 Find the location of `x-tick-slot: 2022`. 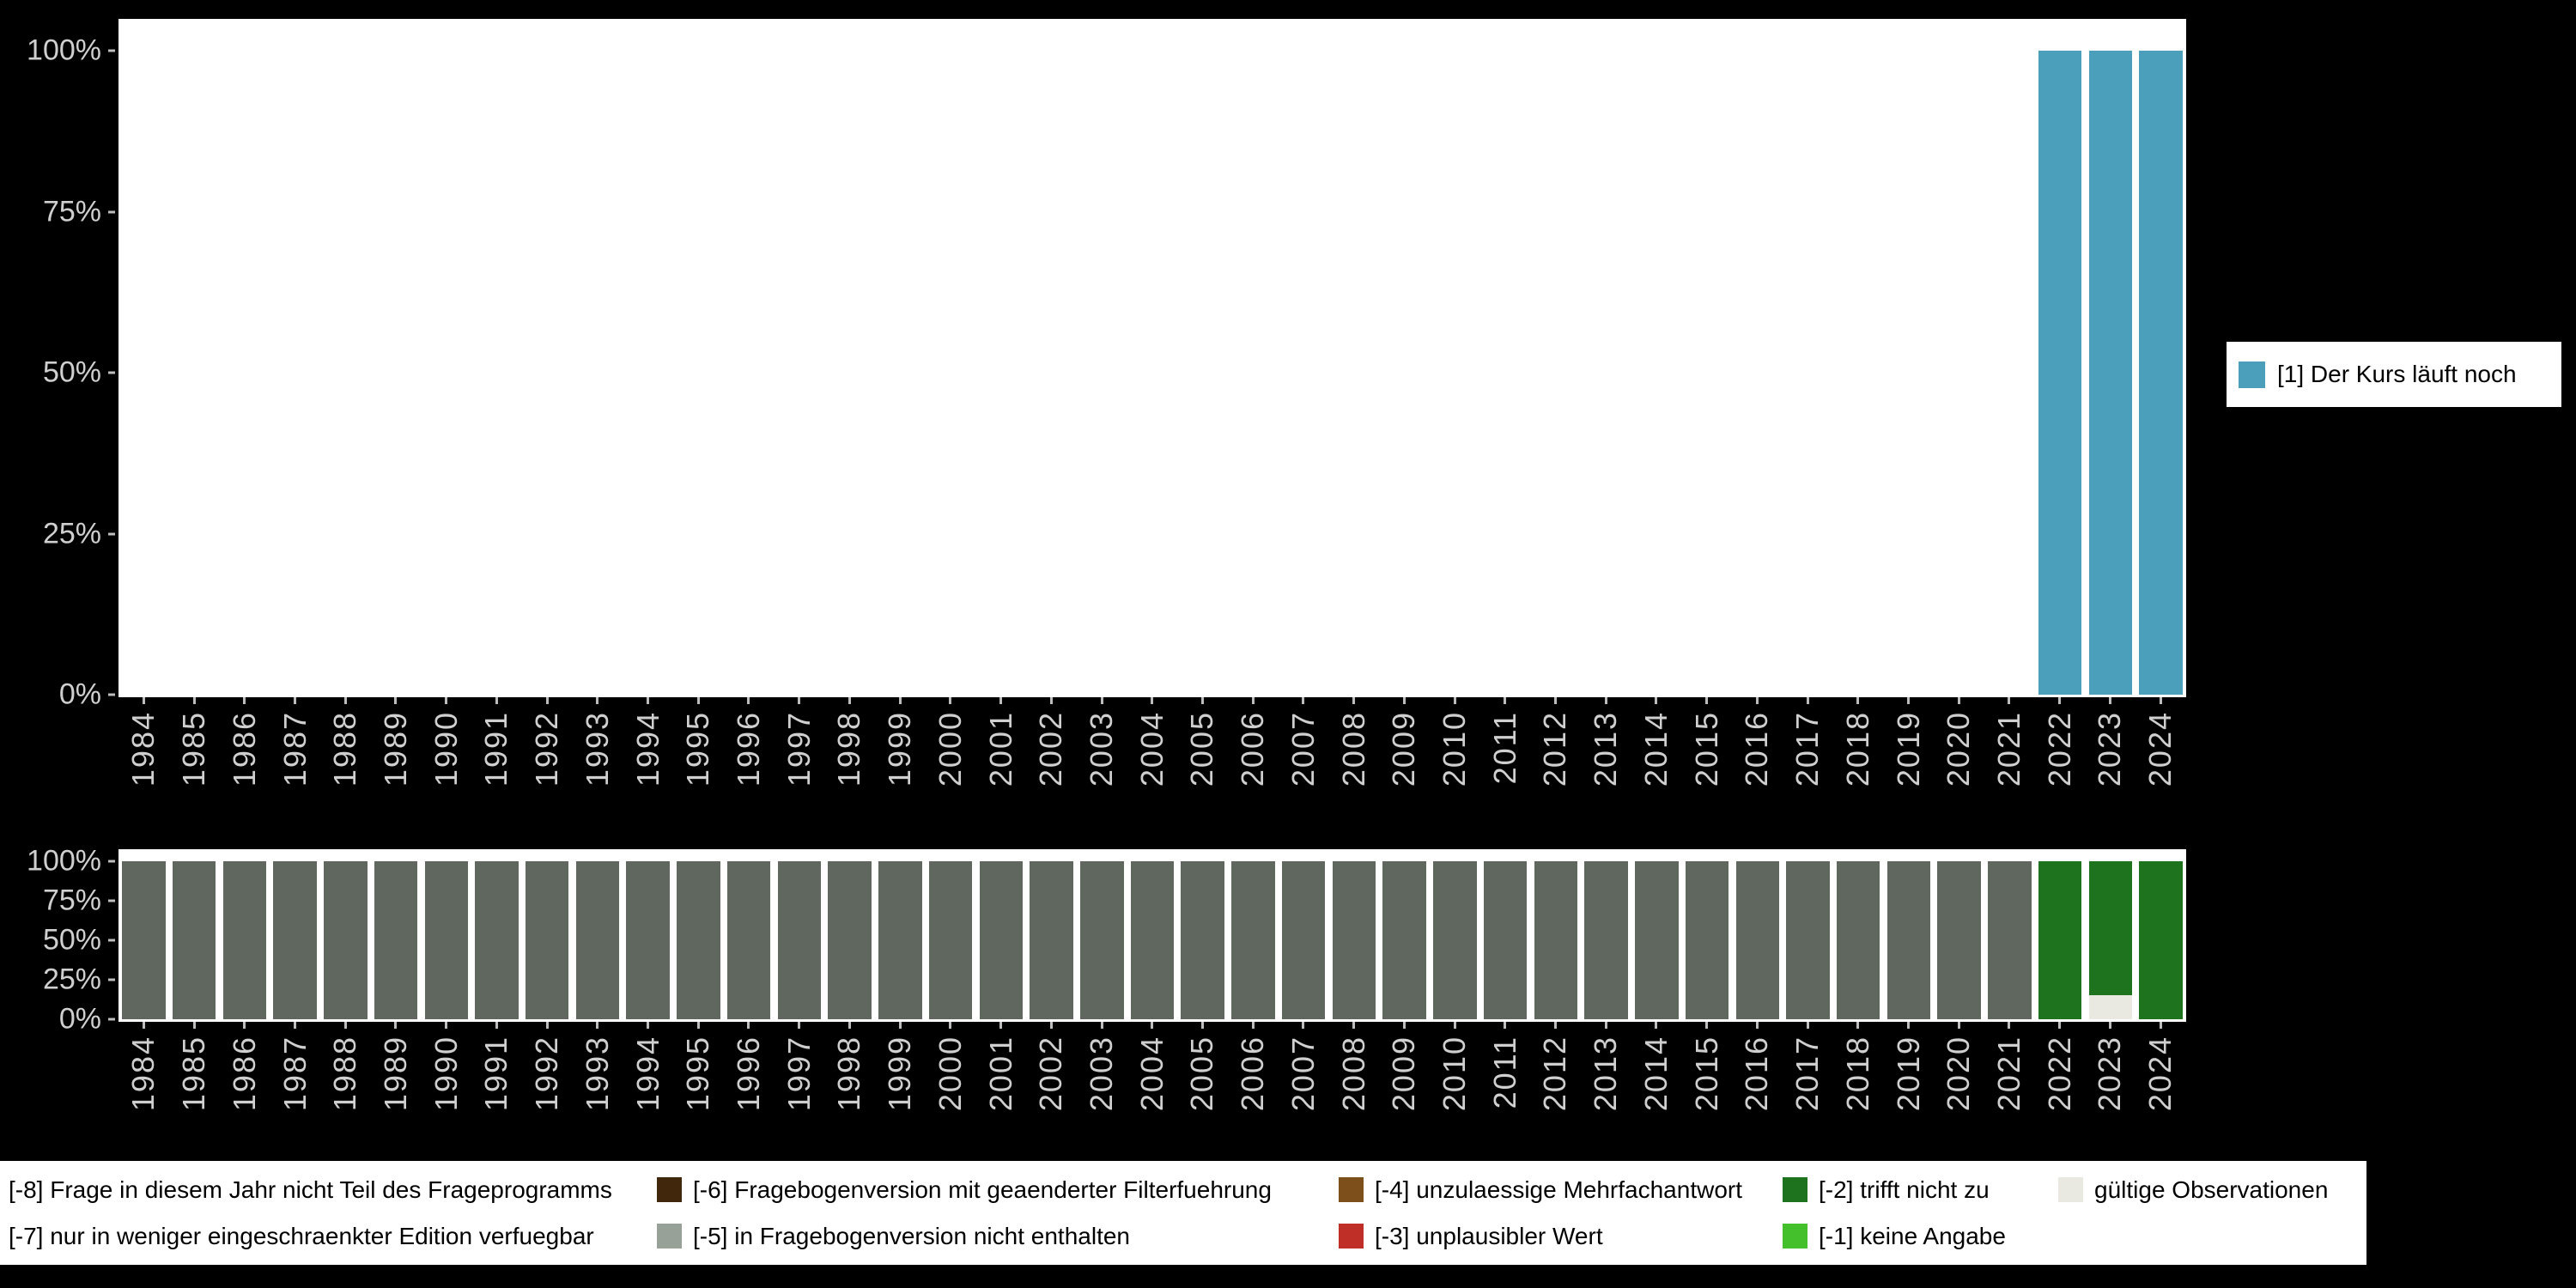

x-tick-slot: 2022 is located at coordinates (2060, 1090).